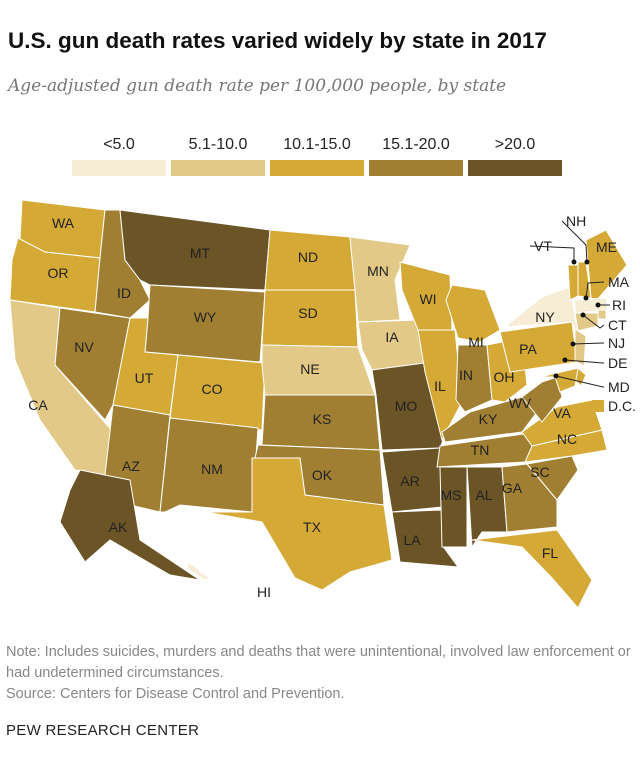  Describe the element at coordinates (598, 406) in the screenshot. I see `dc-swatch` at that location.